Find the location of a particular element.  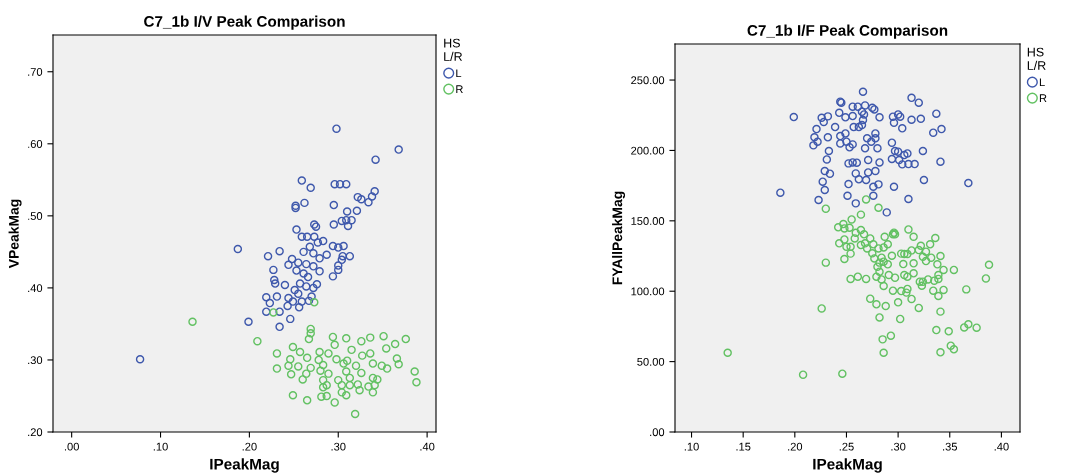

chart-title: C7_1b I/V Peak Comparison is located at coordinates (244, 22).